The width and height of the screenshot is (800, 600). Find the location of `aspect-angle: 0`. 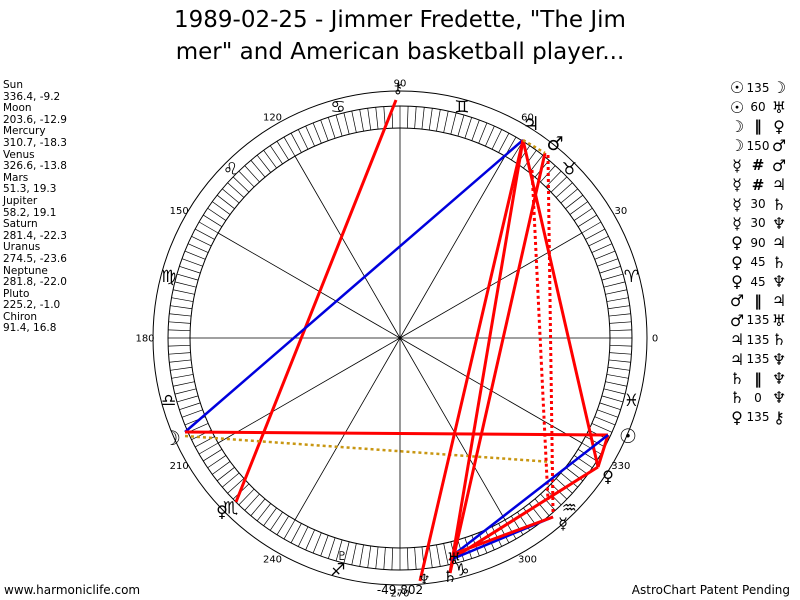

aspect-angle: 0 is located at coordinates (758, 397).